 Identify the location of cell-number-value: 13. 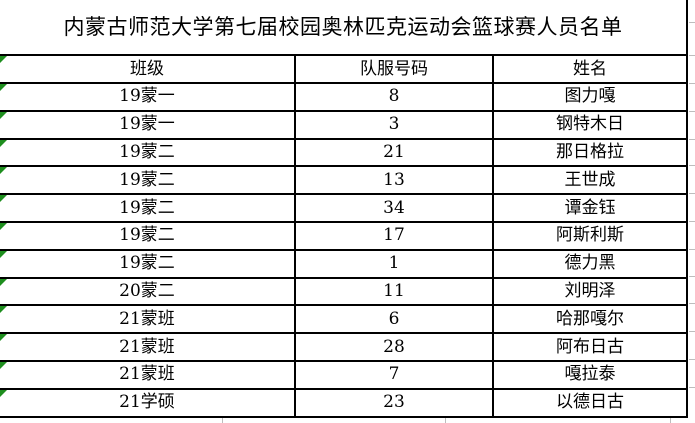
(394, 179).